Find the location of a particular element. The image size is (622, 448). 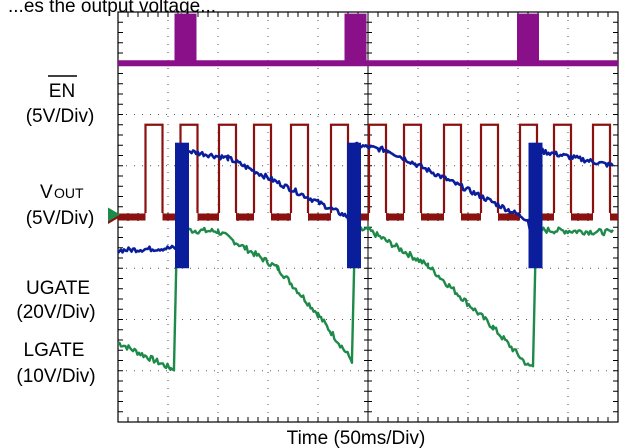

channel-markers is located at coordinates (114, 215).